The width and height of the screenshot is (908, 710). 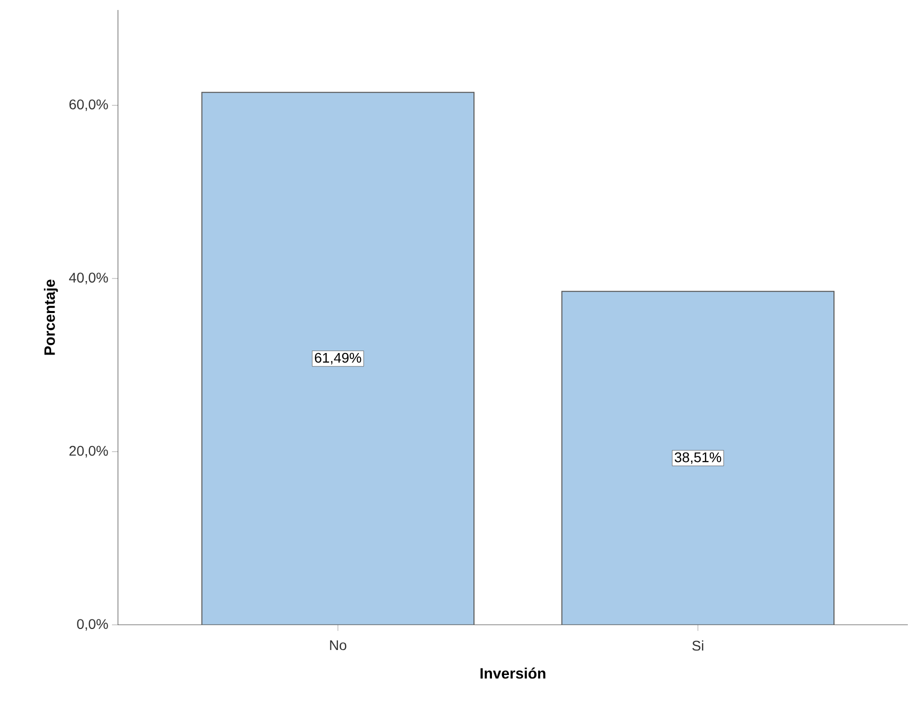 I want to click on y-tick-label: 40,0%, so click(x=88, y=278).